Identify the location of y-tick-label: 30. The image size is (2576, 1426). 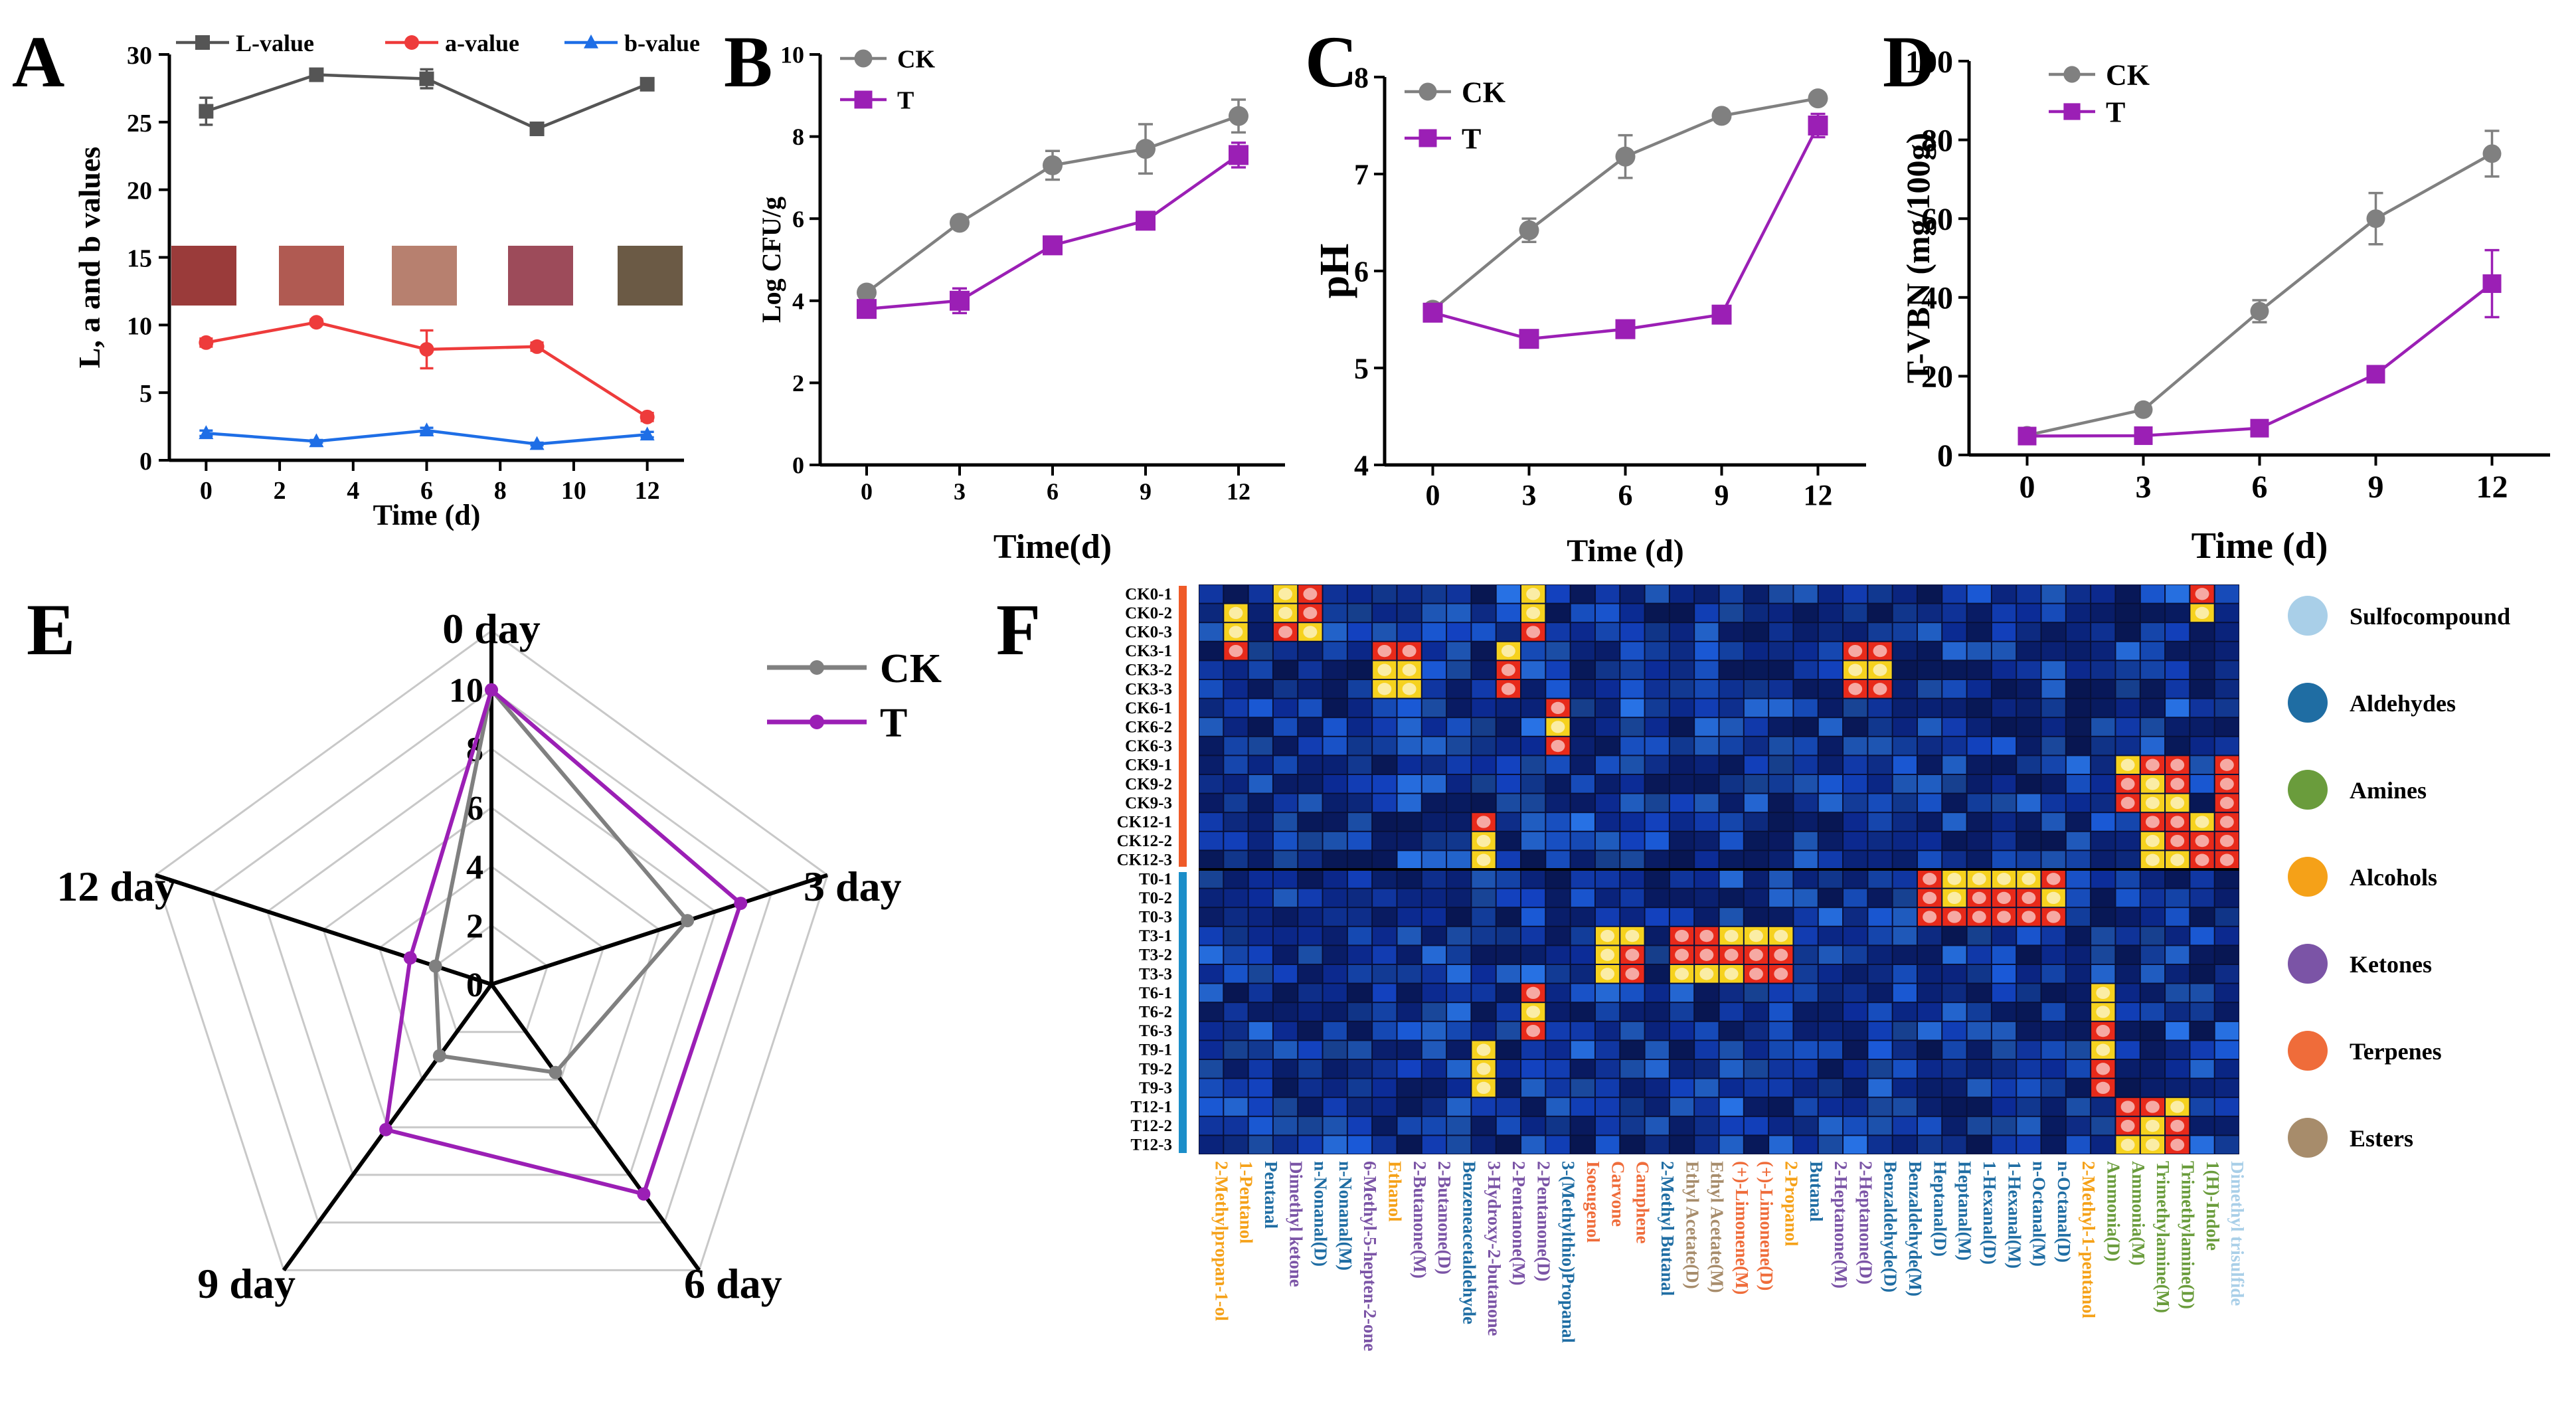
(139, 56).